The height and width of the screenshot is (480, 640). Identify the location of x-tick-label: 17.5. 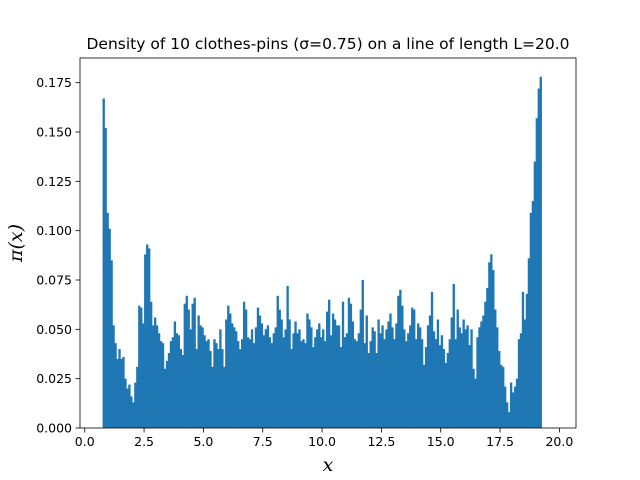
(500, 441).